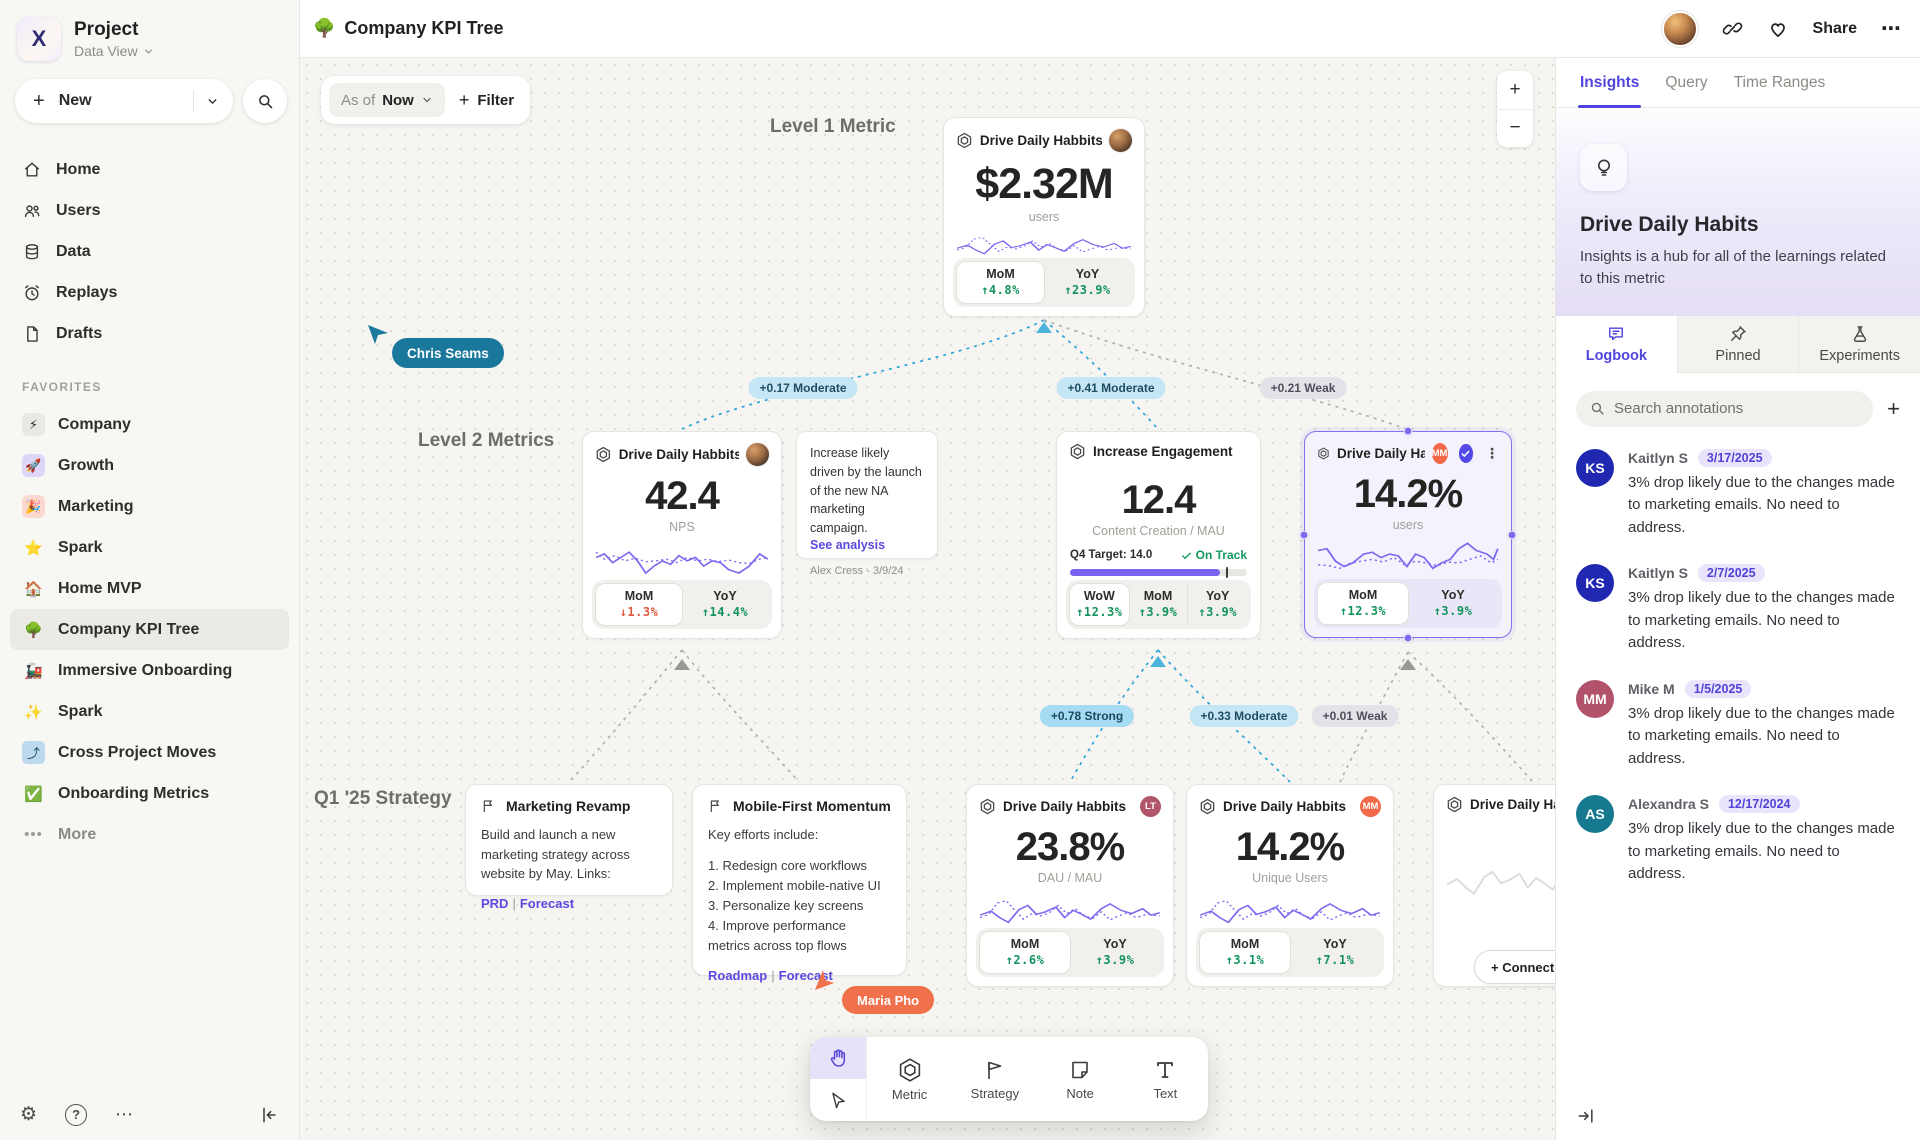 The width and height of the screenshot is (1920, 1140). Describe the element at coordinates (838, 1058) in the screenshot. I see `hand-tool-button` at that location.